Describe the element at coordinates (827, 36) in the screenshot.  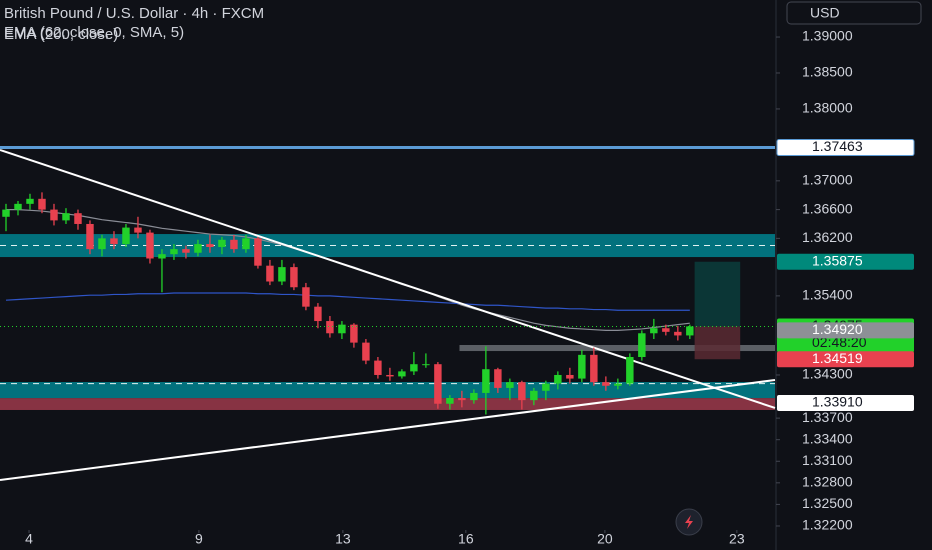
I see `y-tick-label: 1.39000` at that location.